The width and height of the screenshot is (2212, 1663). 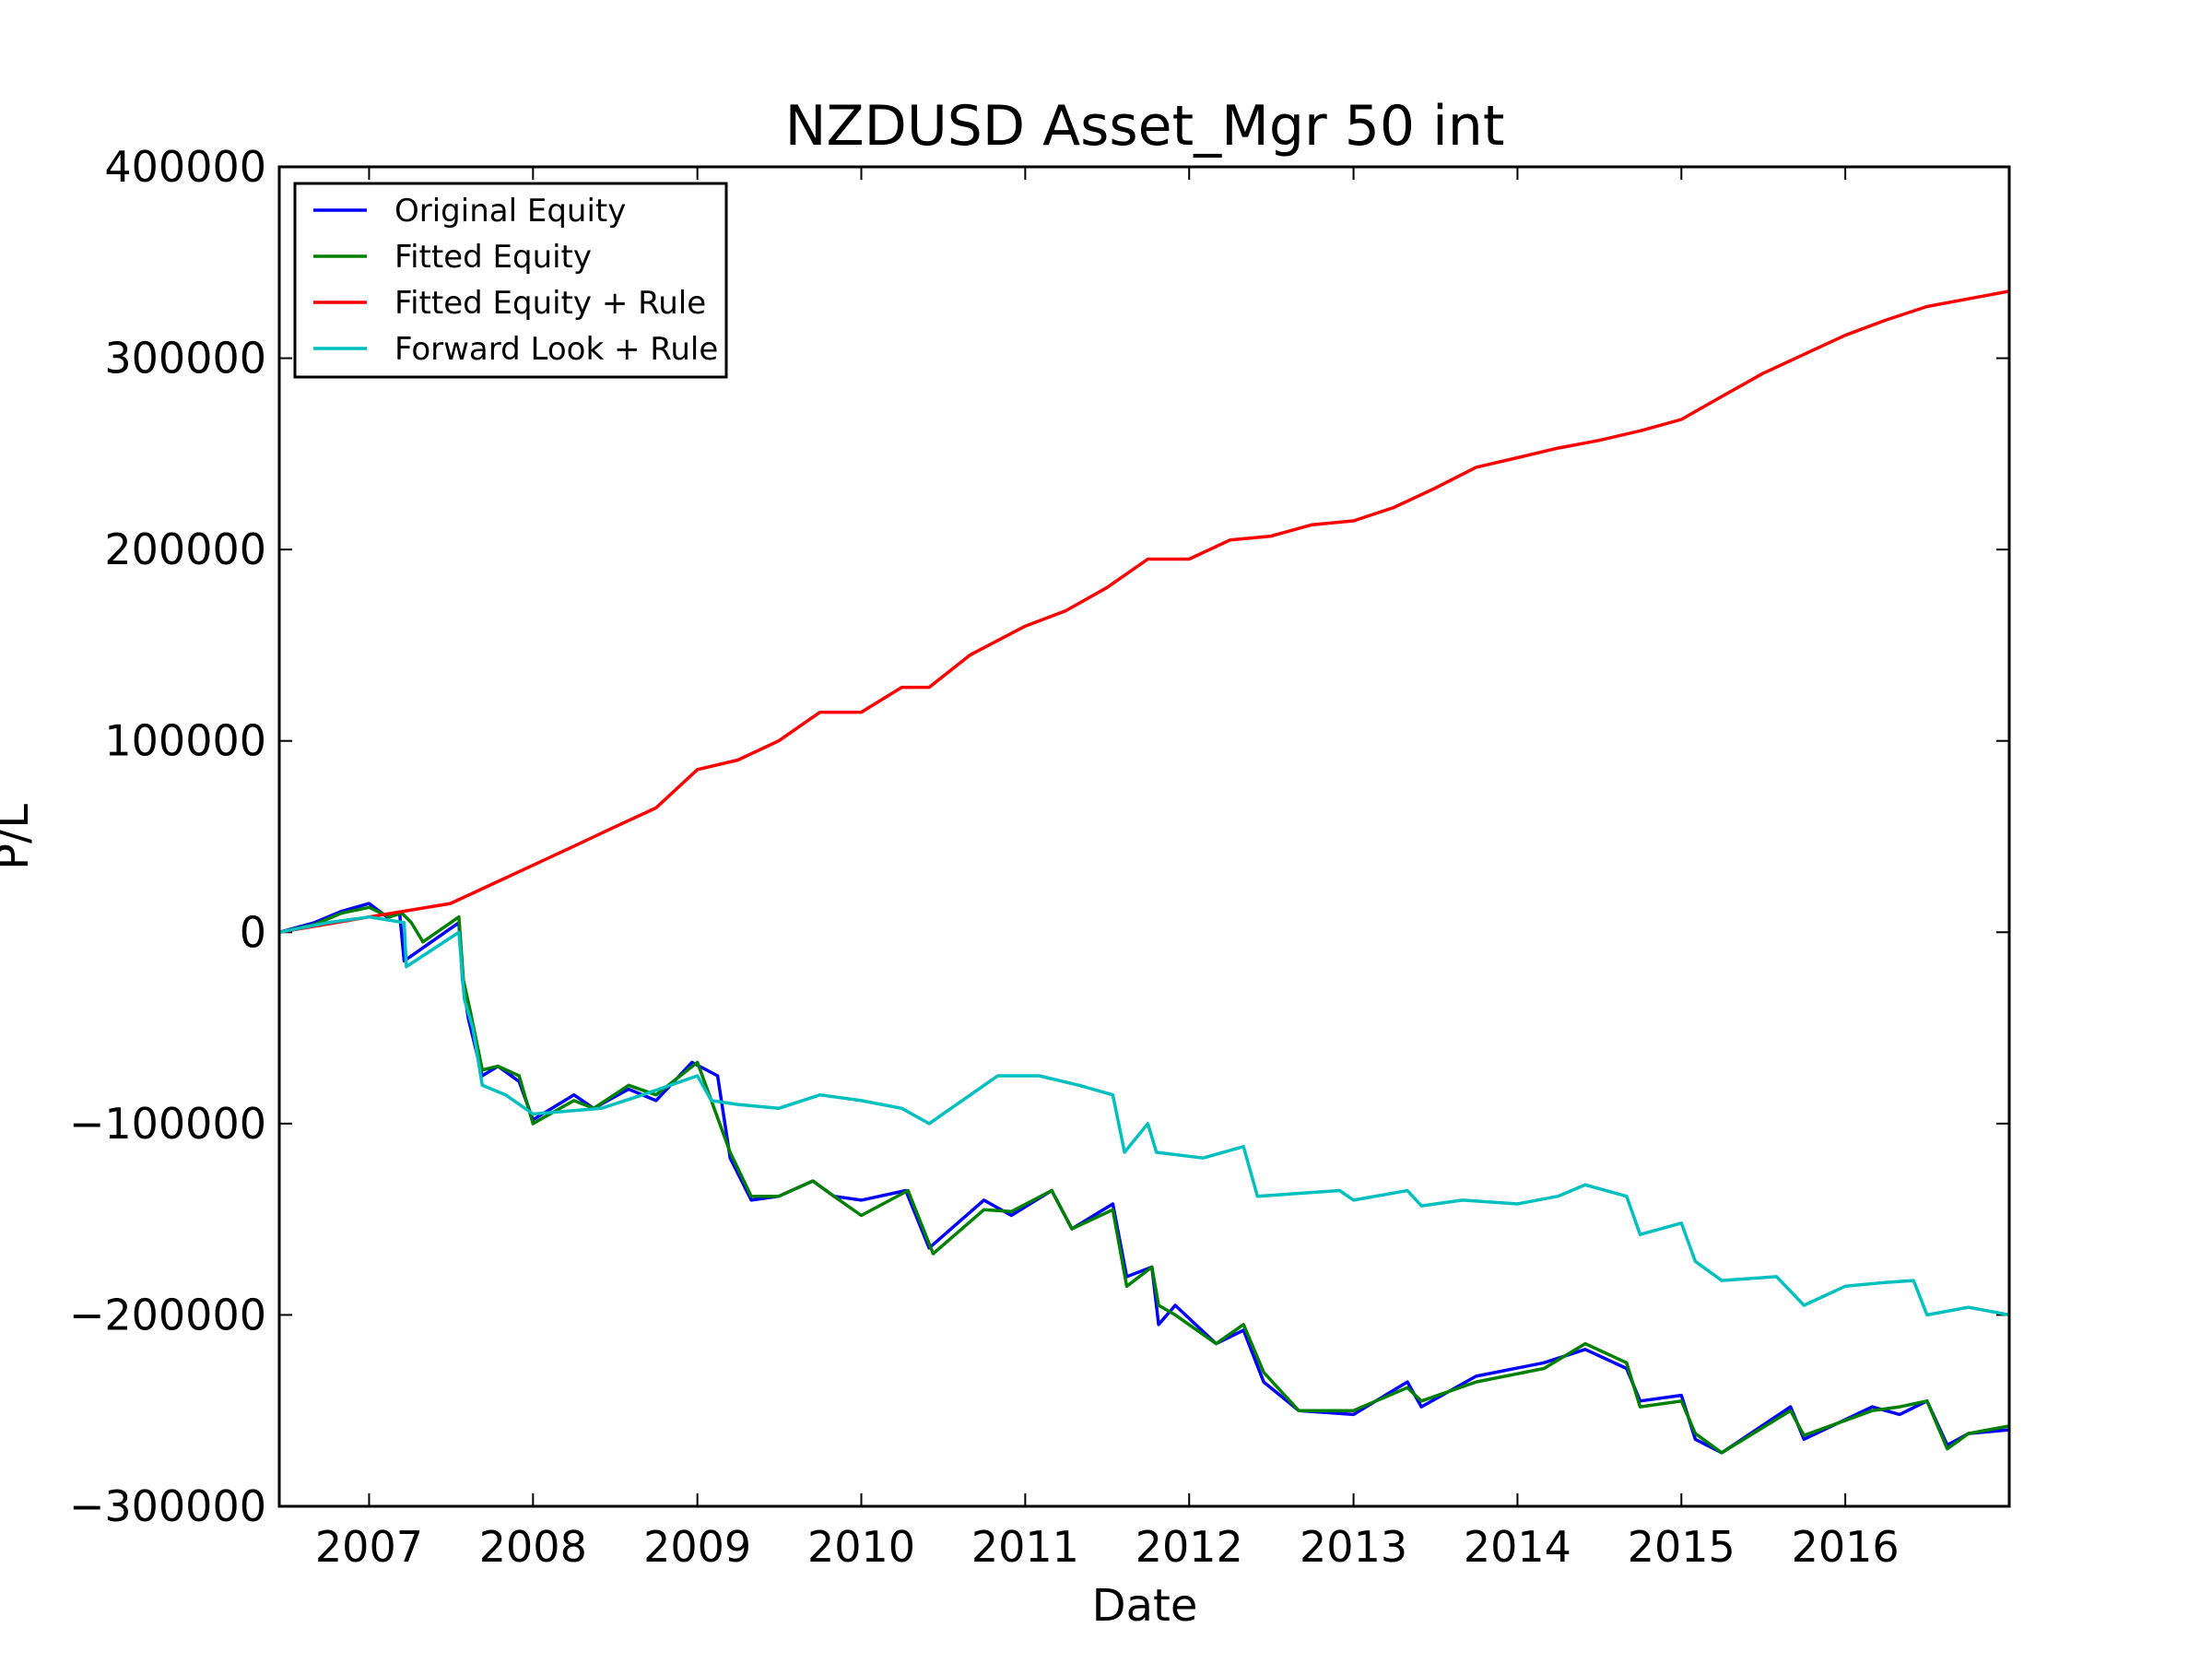 I want to click on legend-label-fitted-equity-rule: Fitted Equity + Rule, so click(x=550, y=303).